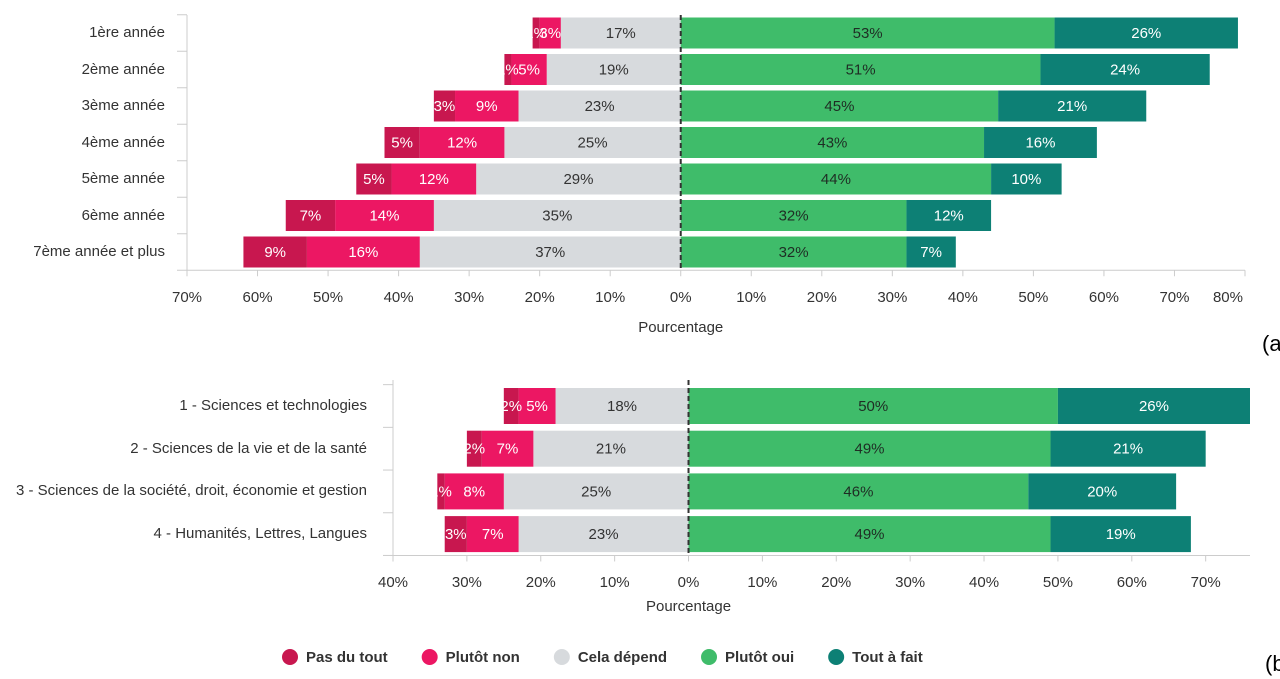 The height and width of the screenshot is (679, 1280). Describe the element at coordinates (984, 582) in the screenshot. I see `x-tick-label: 40%` at that location.